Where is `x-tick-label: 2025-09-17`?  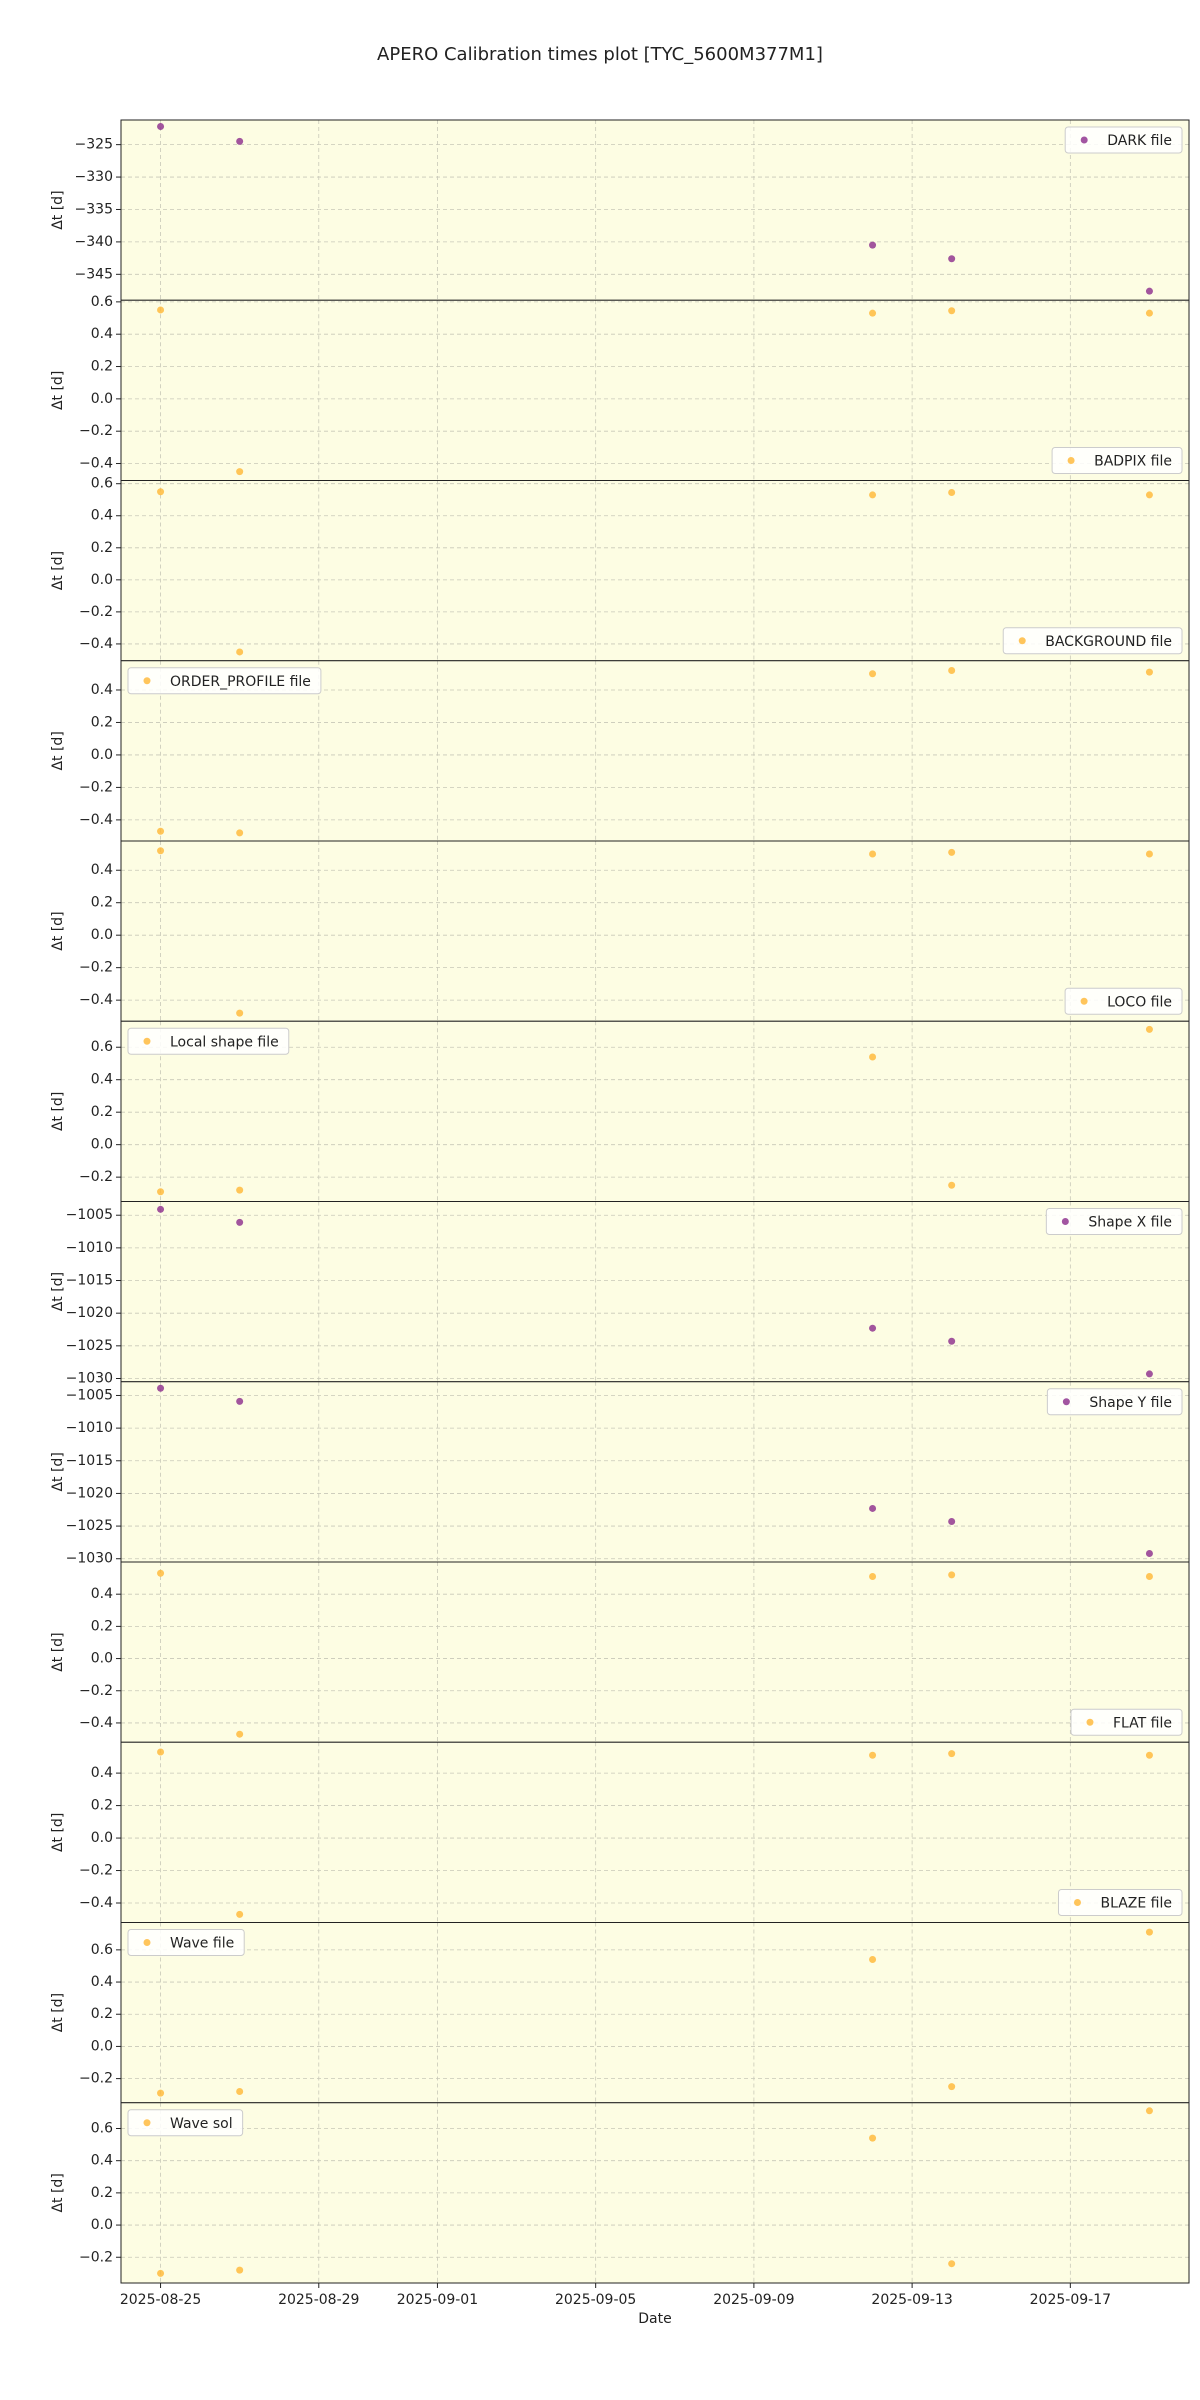 x-tick-label: 2025-09-17 is located at coordinates (1070, 2300).